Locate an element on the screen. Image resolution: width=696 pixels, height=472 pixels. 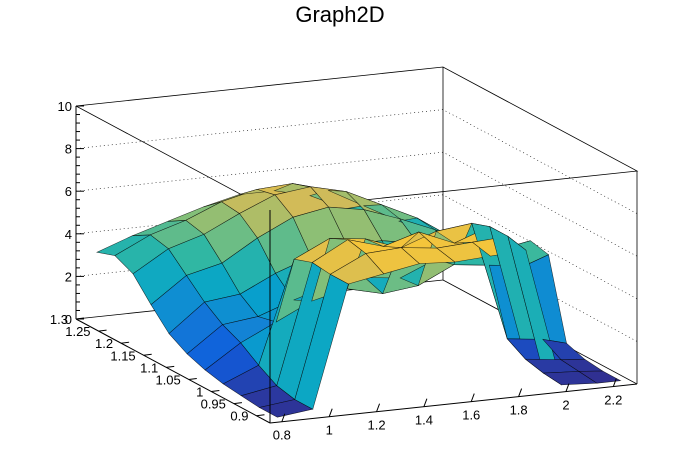
x-tick-label: 1.2 is located at coordinates (377, 425).